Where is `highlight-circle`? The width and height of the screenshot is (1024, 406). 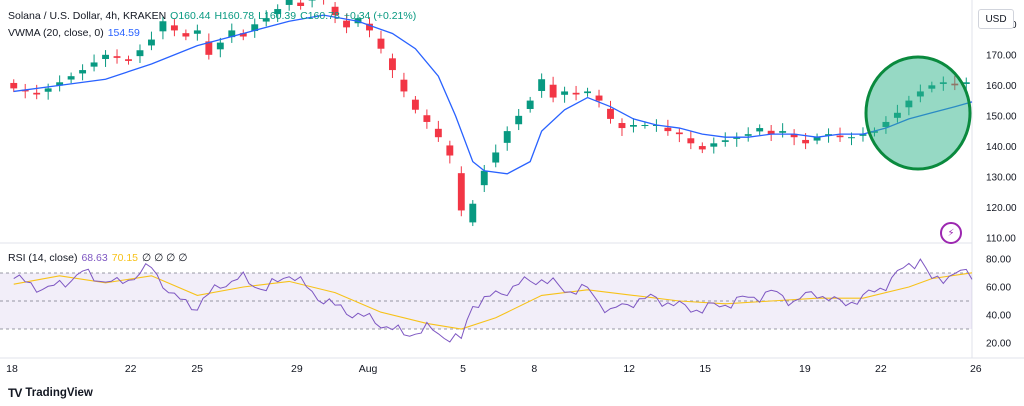
highlight-circle is located at coordinates (918, 113).